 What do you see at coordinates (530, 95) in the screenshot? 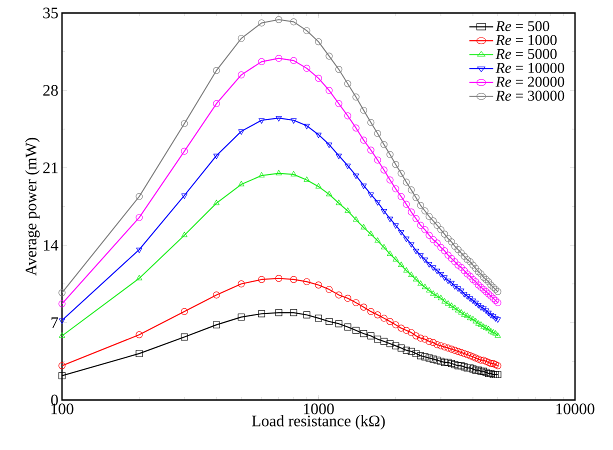
I see `legend-label: Re = 30000` at bounding box center [530, 95].